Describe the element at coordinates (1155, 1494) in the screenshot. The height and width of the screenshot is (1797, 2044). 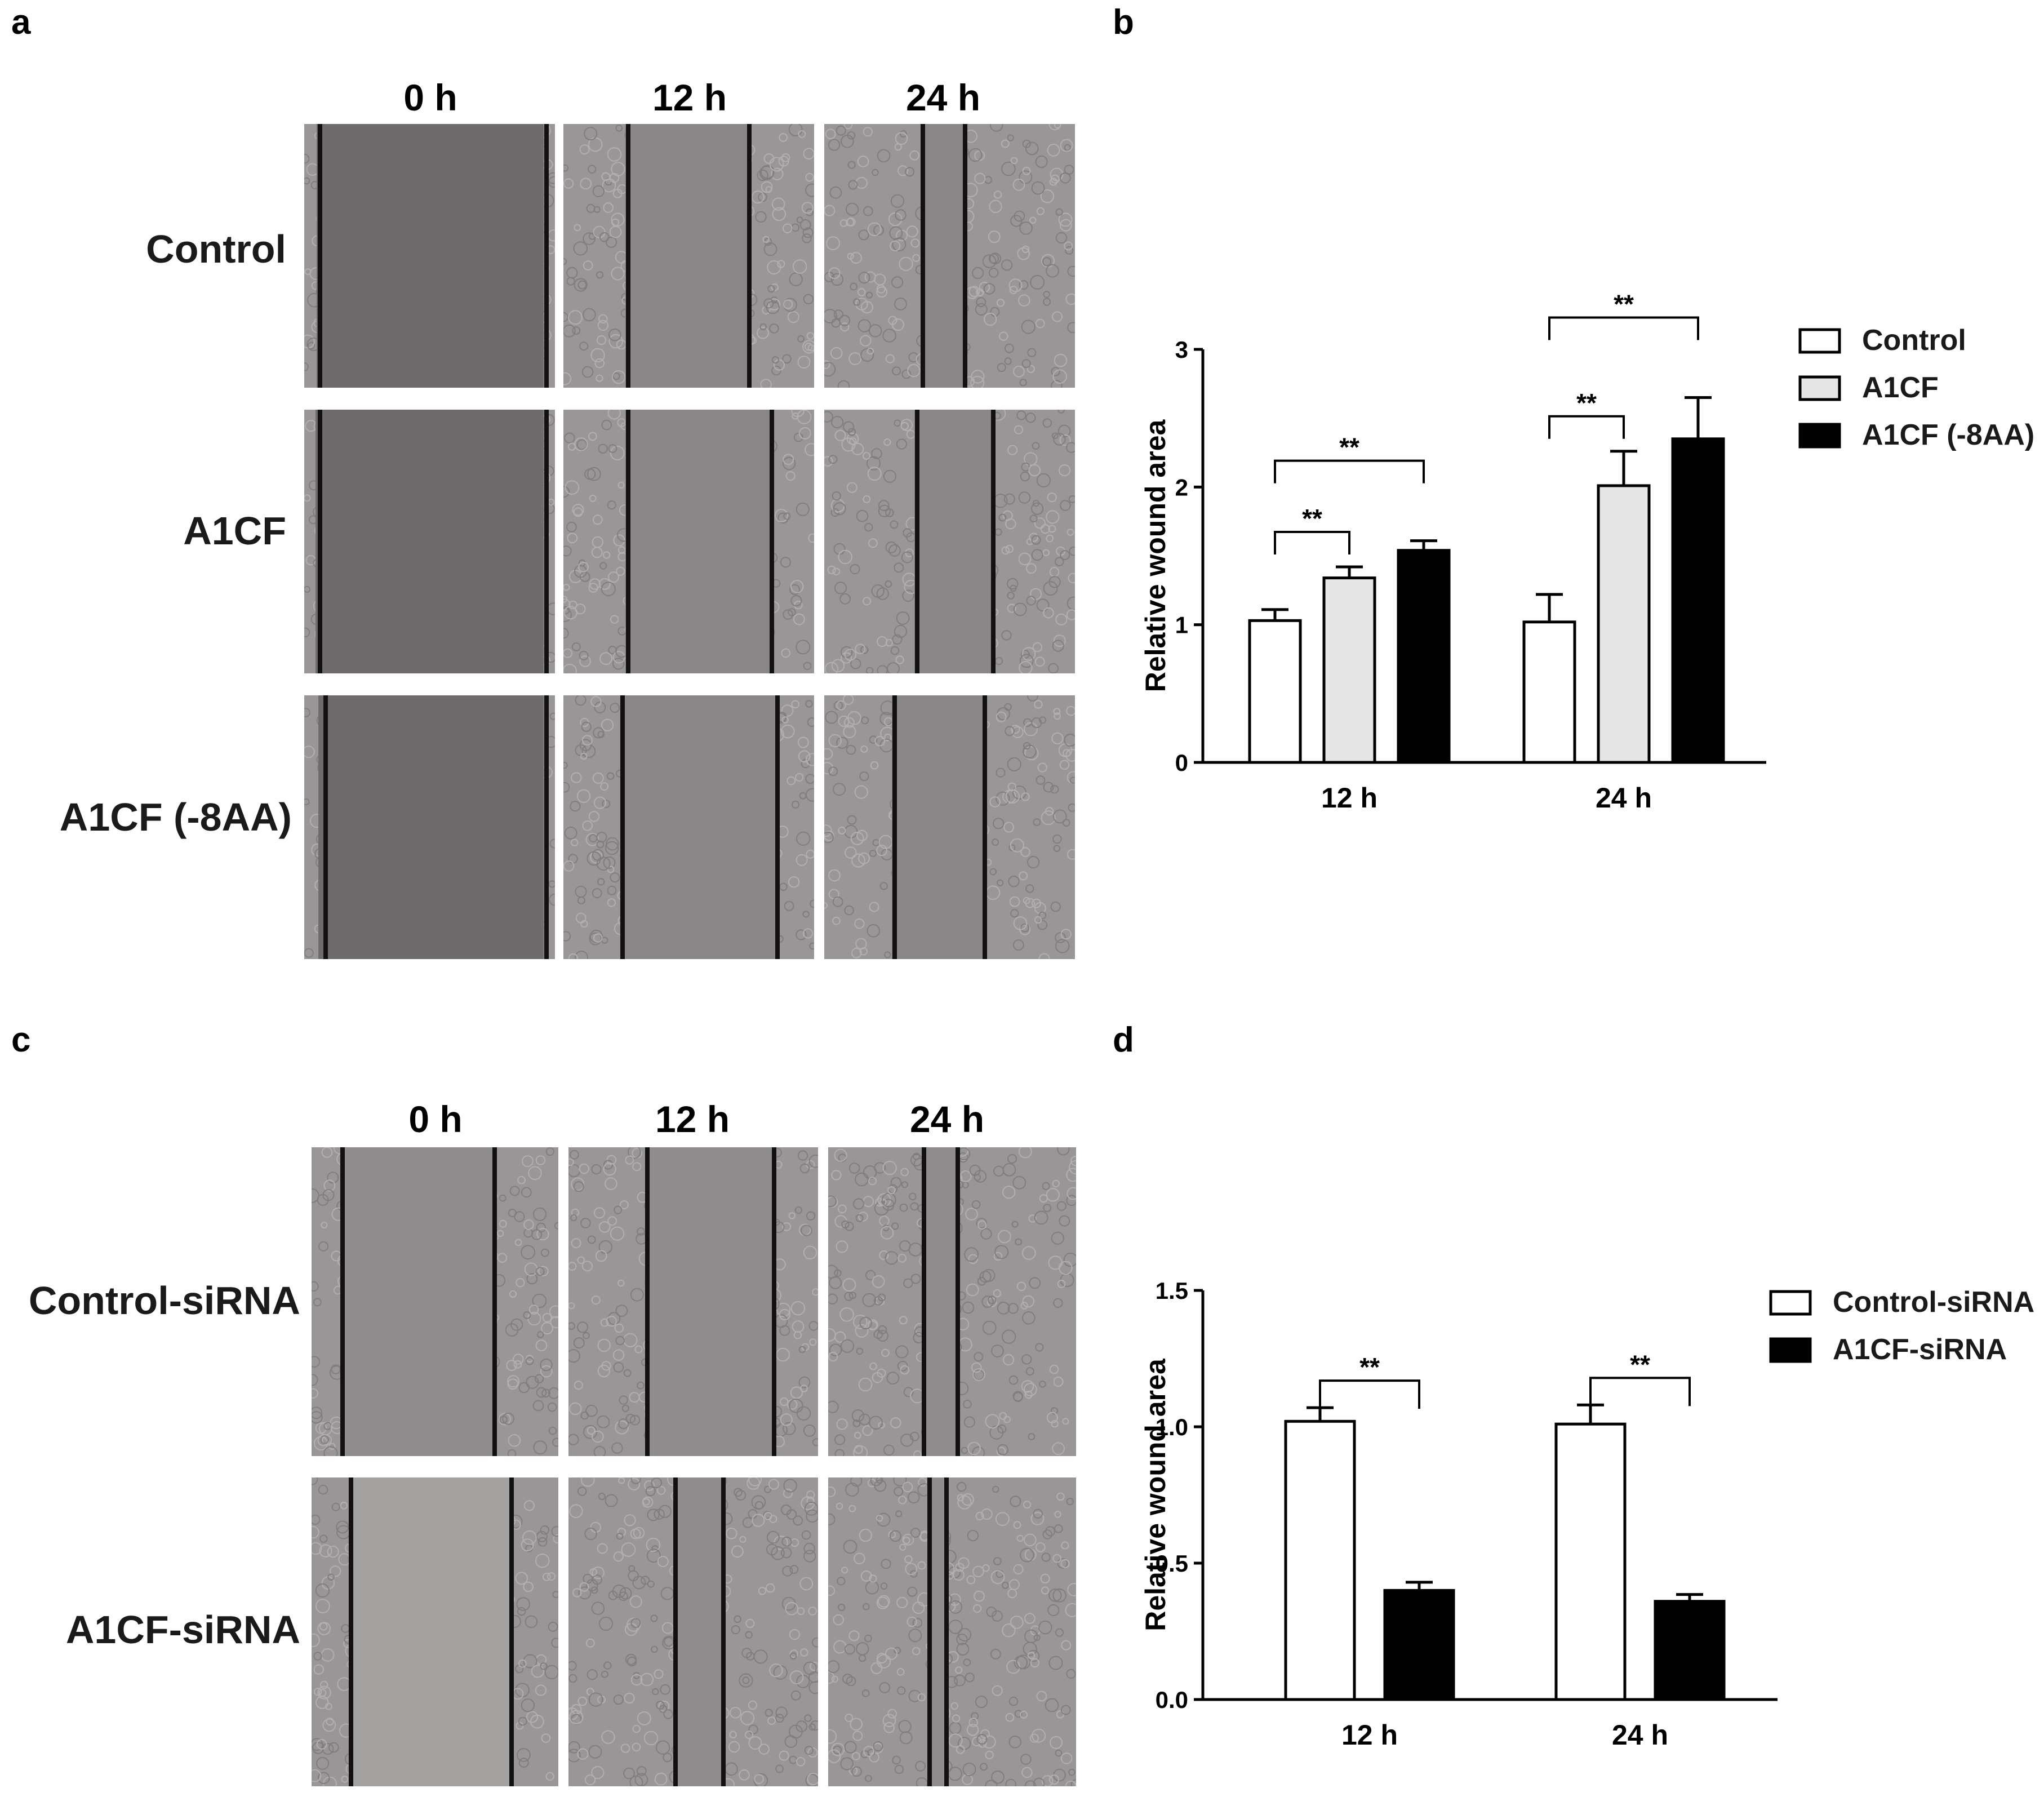
I see `y-axis-label: Relative wound area` at that location.